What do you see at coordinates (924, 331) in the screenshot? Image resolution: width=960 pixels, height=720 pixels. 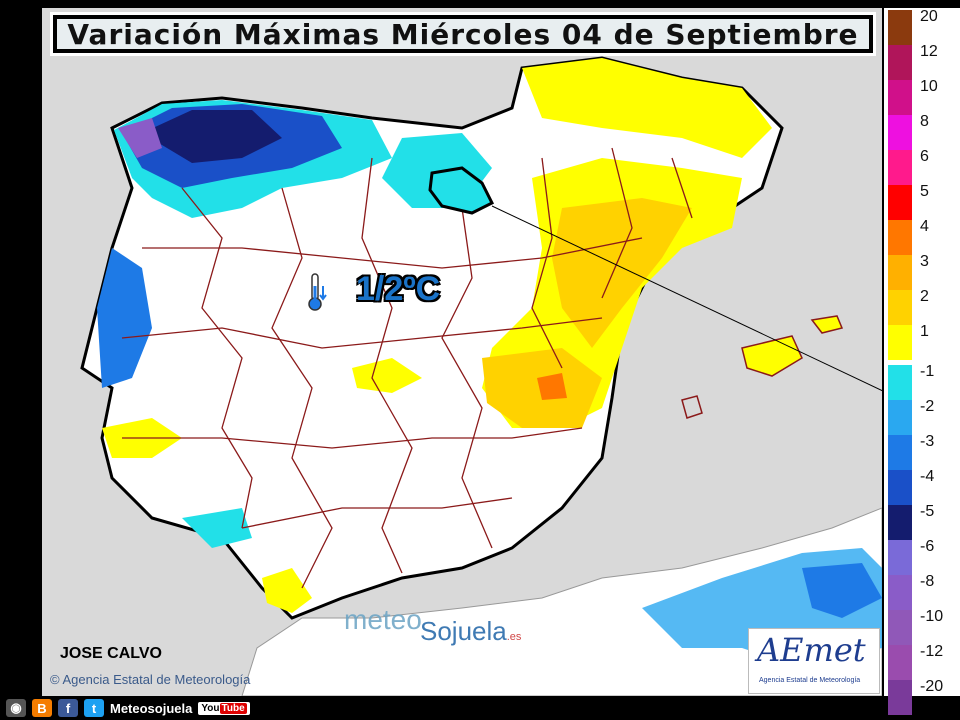 I see `legend-label: 1` at bounding box center [924, 331].